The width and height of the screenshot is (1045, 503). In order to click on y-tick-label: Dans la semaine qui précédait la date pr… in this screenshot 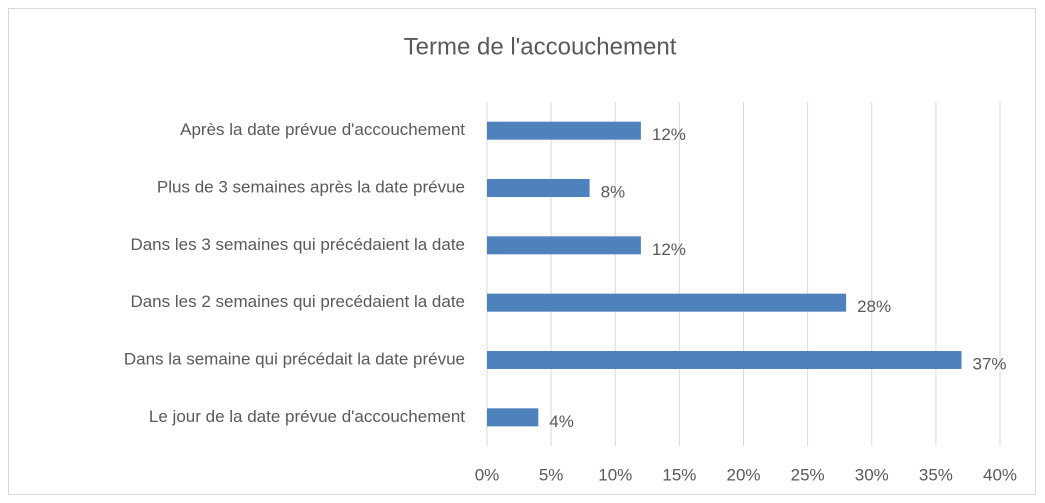, I will do `click(294, 358)`.